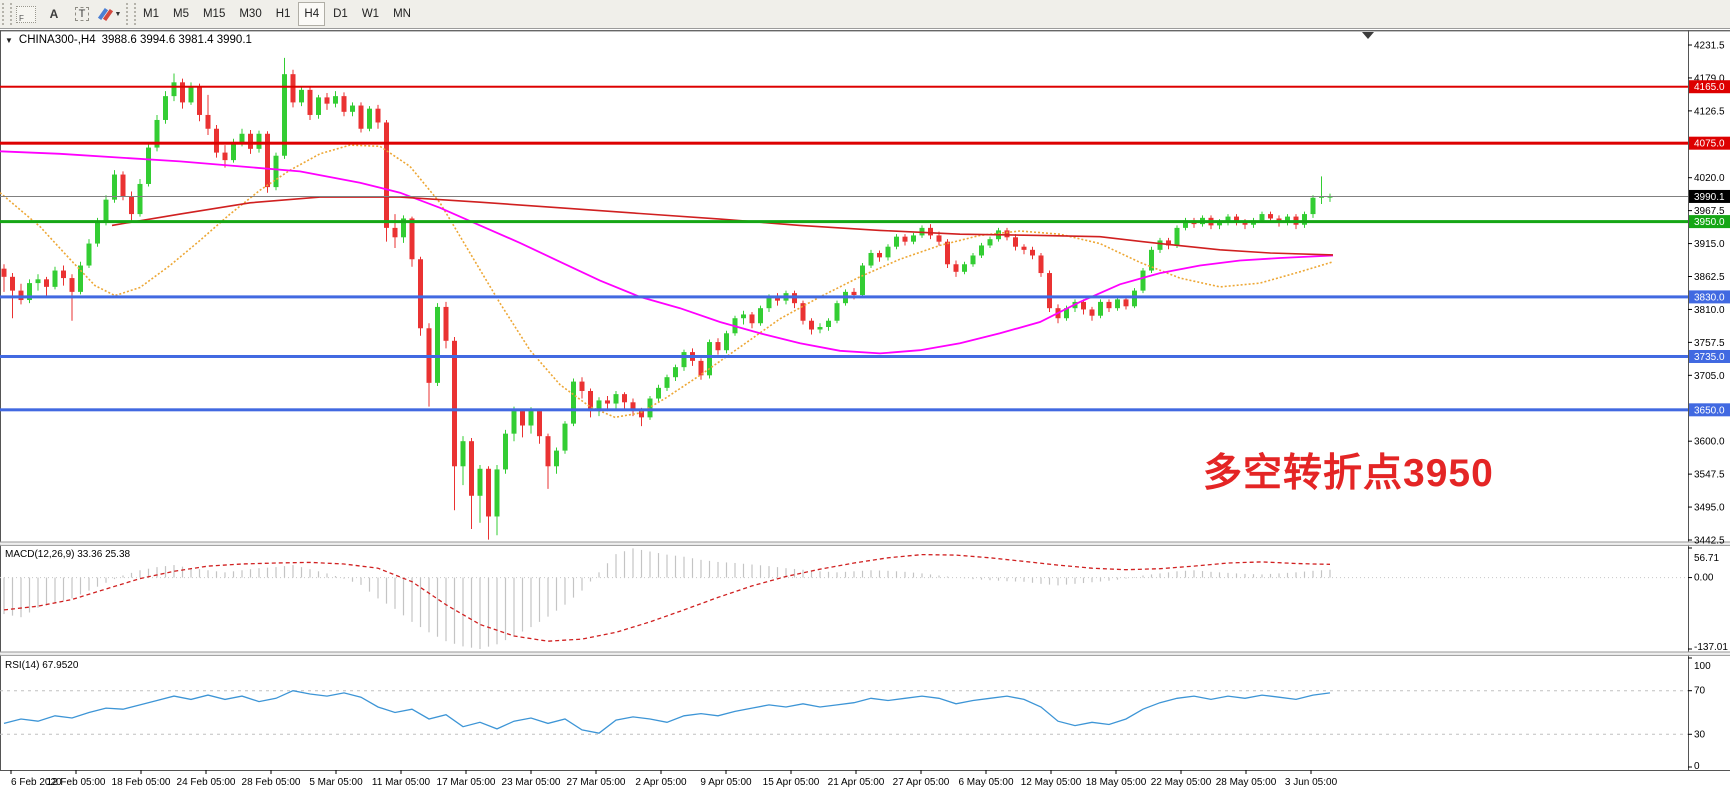 The height and width of the screenshot is (795, 1730). Describe the element at coordinates (844, 143) in the screenshot. I see `level-line-4075.0` at that location.